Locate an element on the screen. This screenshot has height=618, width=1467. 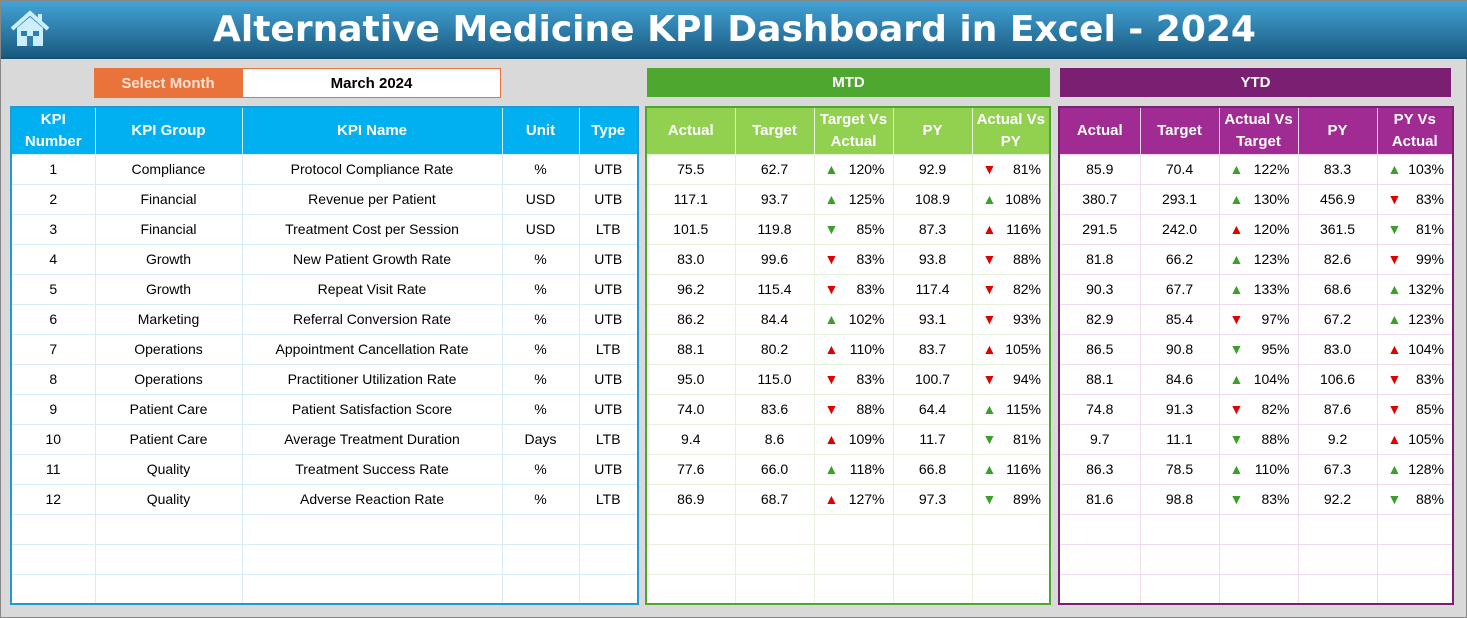
mtd-cell: 84.4 is located at coordinates (774, 319).